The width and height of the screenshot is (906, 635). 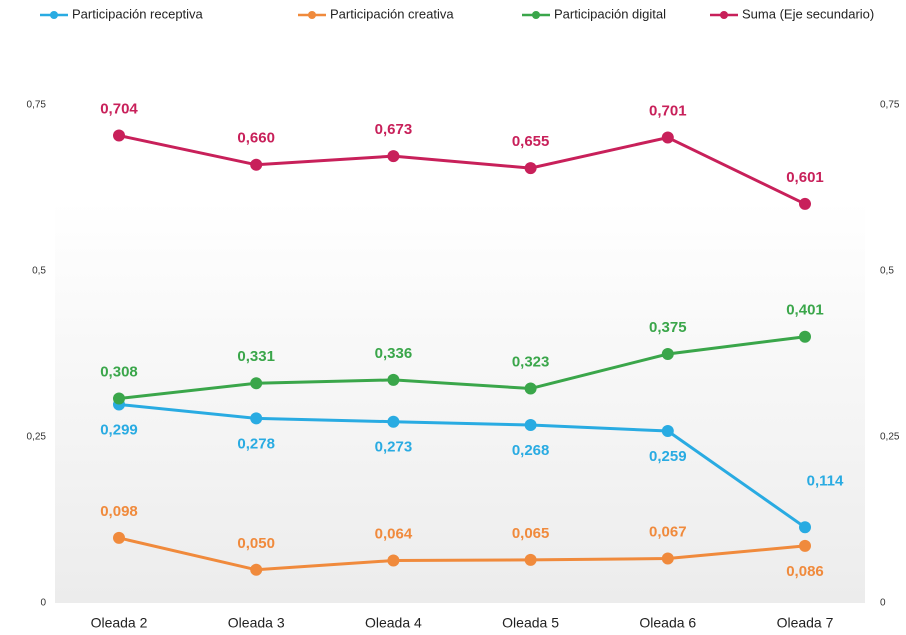 What do you see at coordinates (394, 447) in the screenshot?
I see `data-label: 0,273` at bounding box center [394, 447].